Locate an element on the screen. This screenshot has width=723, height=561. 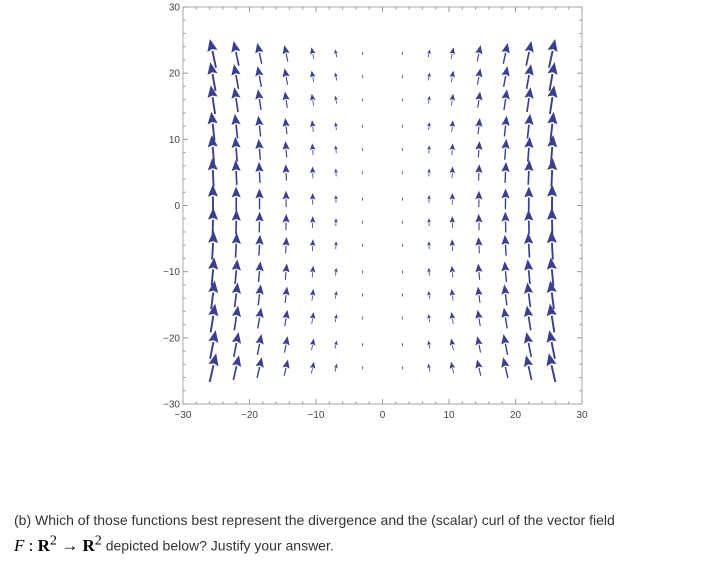
x-tick-label: 10 is located at coordinates (449, 415).